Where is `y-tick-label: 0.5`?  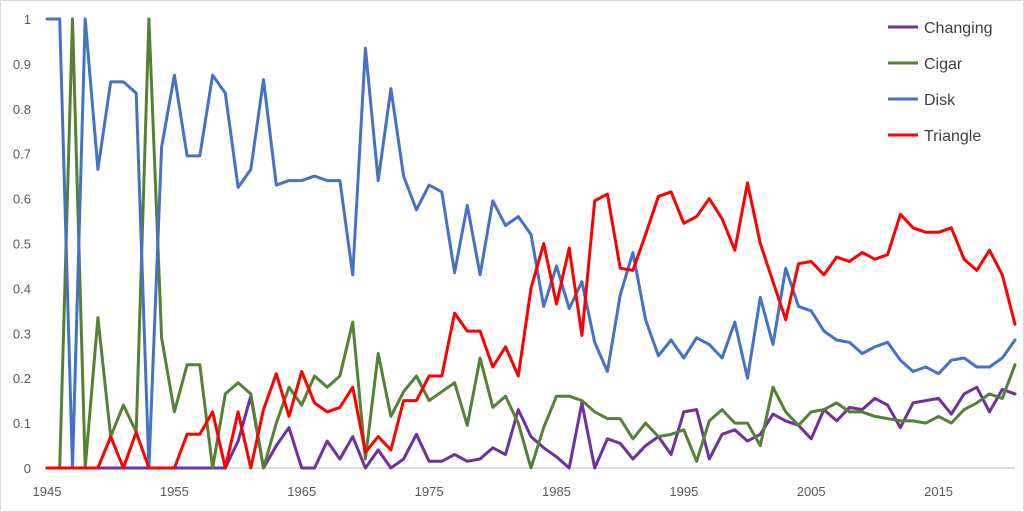 y-tick-label: 0.5 is located at coordinates (22, 244).